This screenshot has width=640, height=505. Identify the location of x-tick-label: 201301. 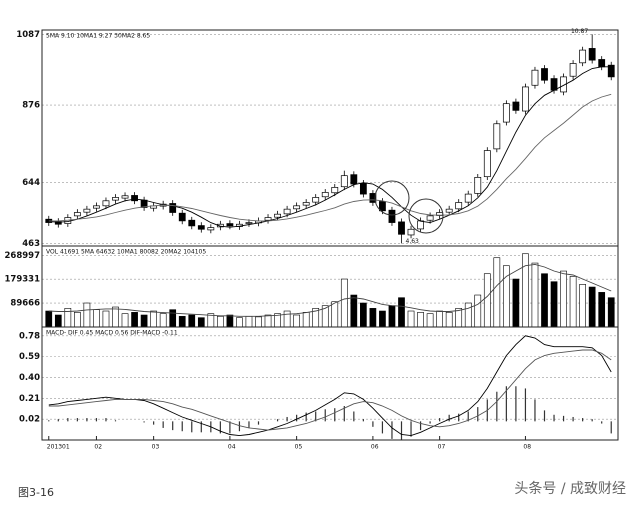
(58, 447).